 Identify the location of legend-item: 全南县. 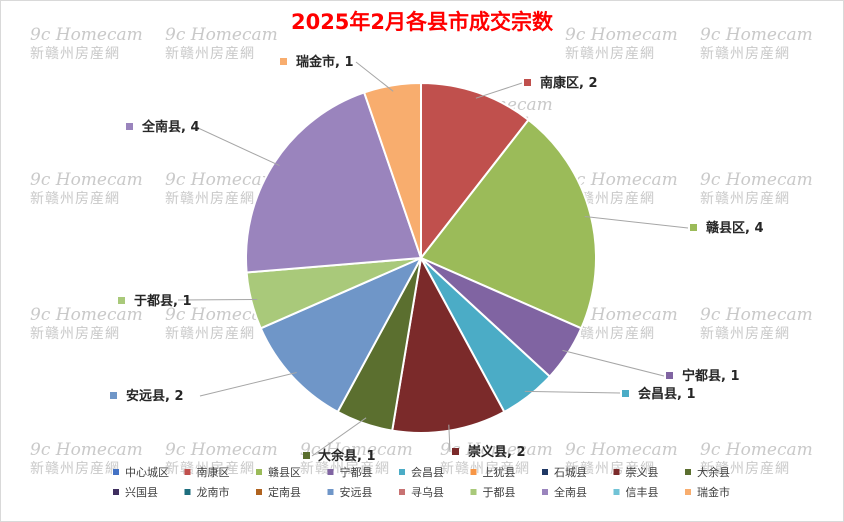
(564, 492).